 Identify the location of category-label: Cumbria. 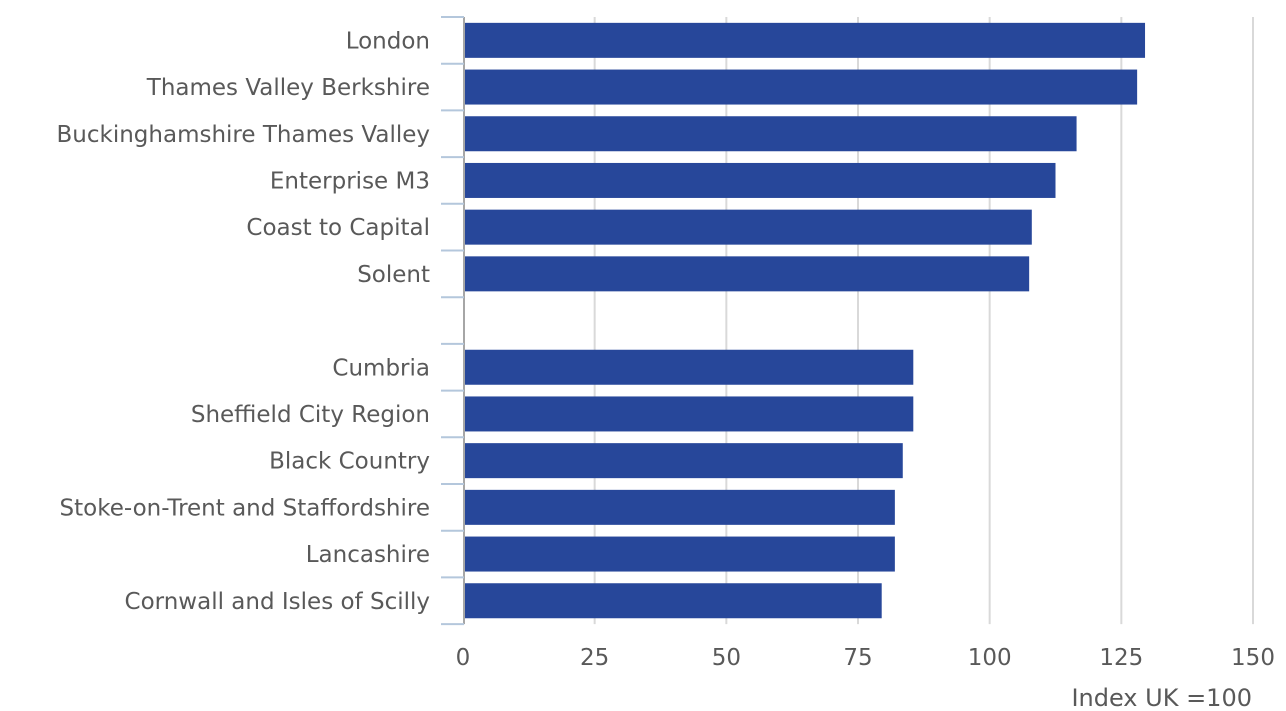
(381, 368).